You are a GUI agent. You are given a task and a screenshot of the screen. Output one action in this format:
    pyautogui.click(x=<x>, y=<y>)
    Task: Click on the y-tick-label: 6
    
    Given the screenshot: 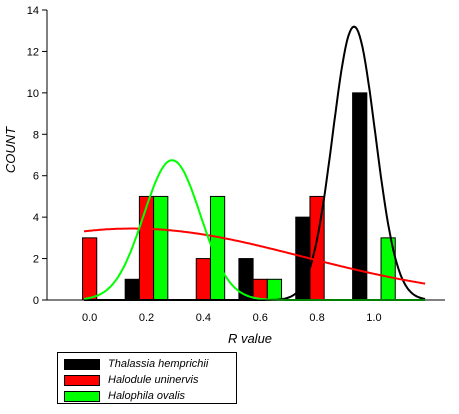 What is the action you would take?
    pyautogui.click(x=36, y=177)
    